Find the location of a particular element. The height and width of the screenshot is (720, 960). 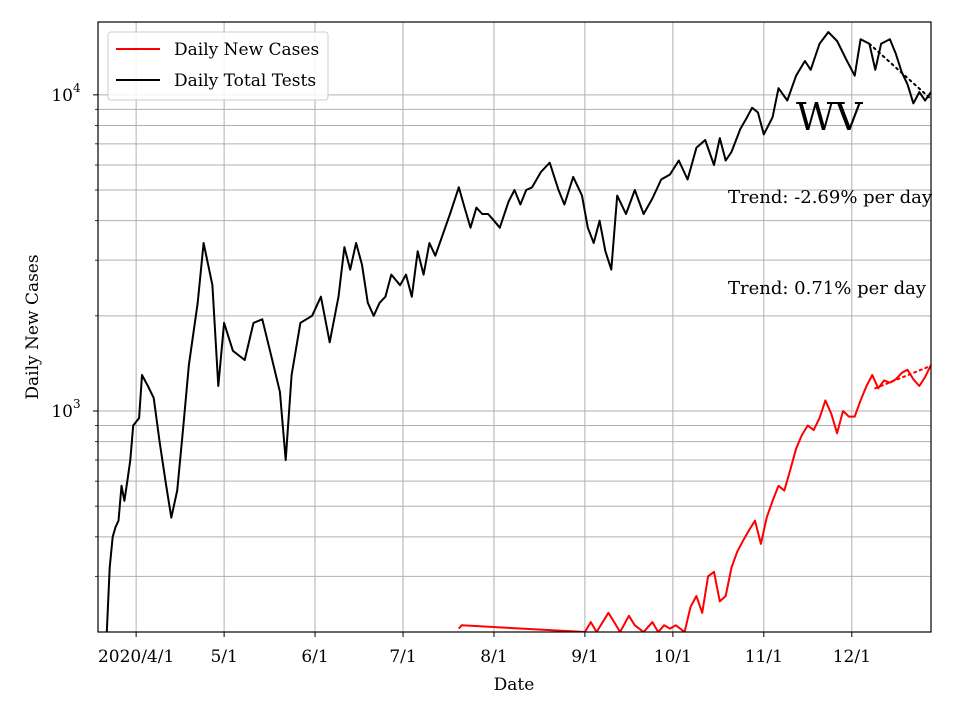

x-tick-label: 7/1 is located at coordinates (402, 657).